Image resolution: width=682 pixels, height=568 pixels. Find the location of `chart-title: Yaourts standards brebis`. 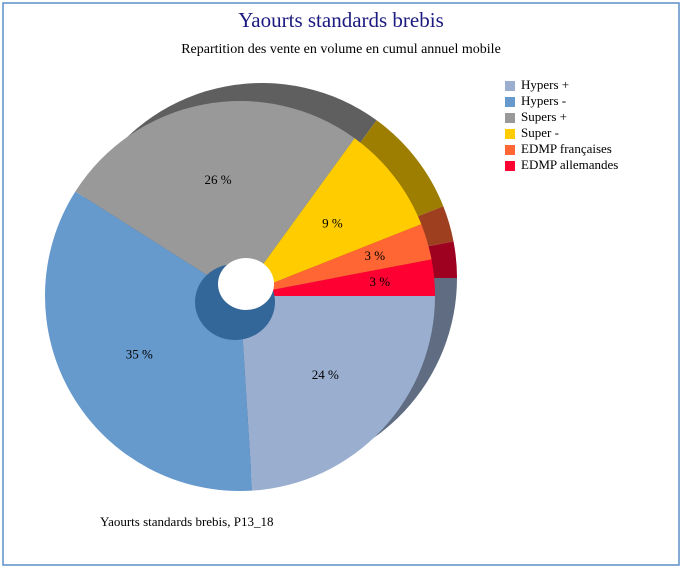

chart-title: Yaourts standards brebis is located at coordinates (341, 20).